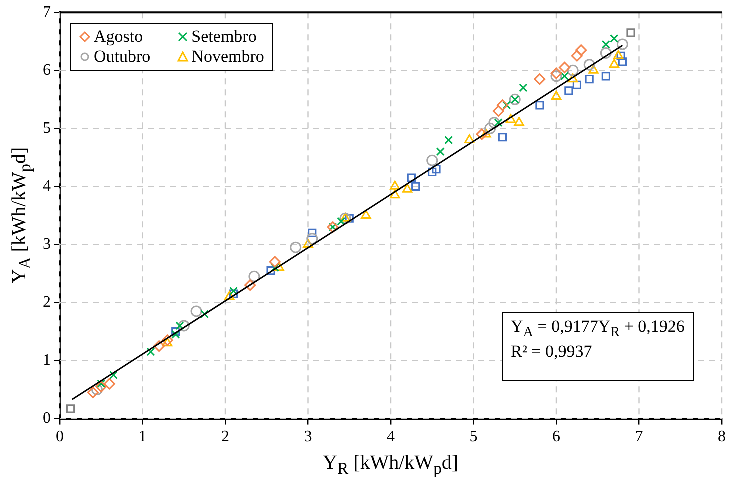  Describe the element at coordinates (391, 465) in the screenshot. I see `x-axis-title: Y$_{R}$ [kWh/kW$_{p}$d]` at that location.